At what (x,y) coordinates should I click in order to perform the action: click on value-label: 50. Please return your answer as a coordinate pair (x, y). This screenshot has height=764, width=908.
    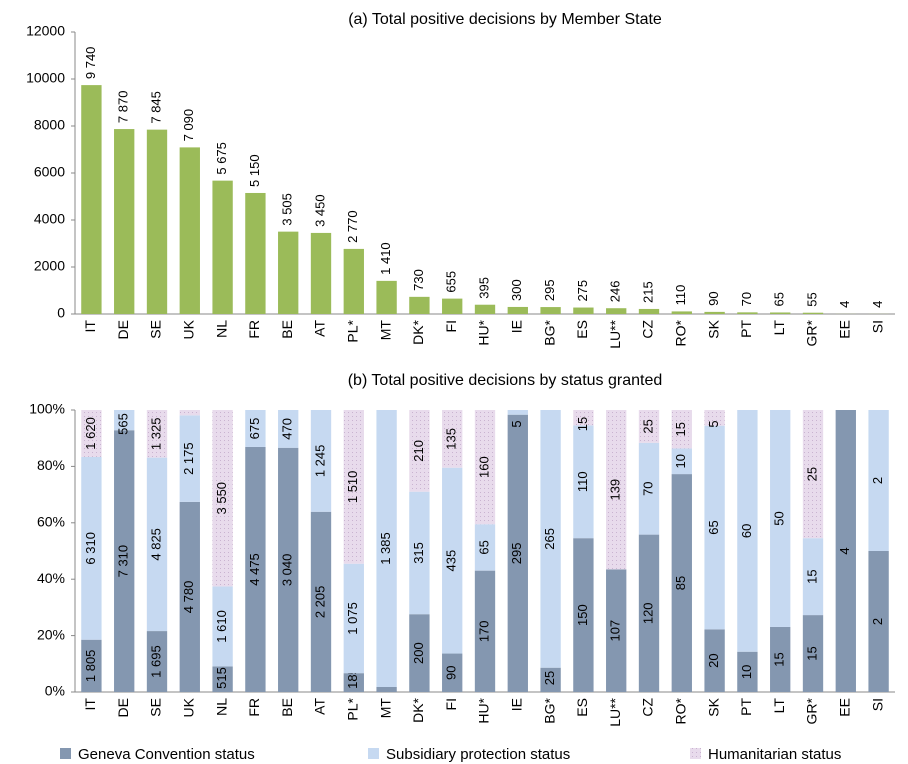
    Looking at the image, I should click on (779, 518).